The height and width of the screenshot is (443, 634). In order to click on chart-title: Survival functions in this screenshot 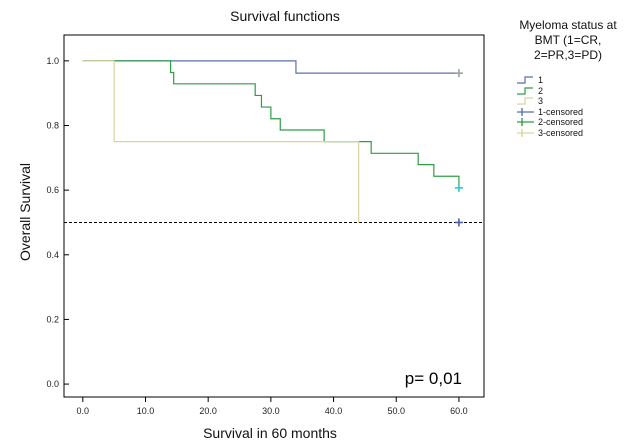, I will do `click(285, 16)`.